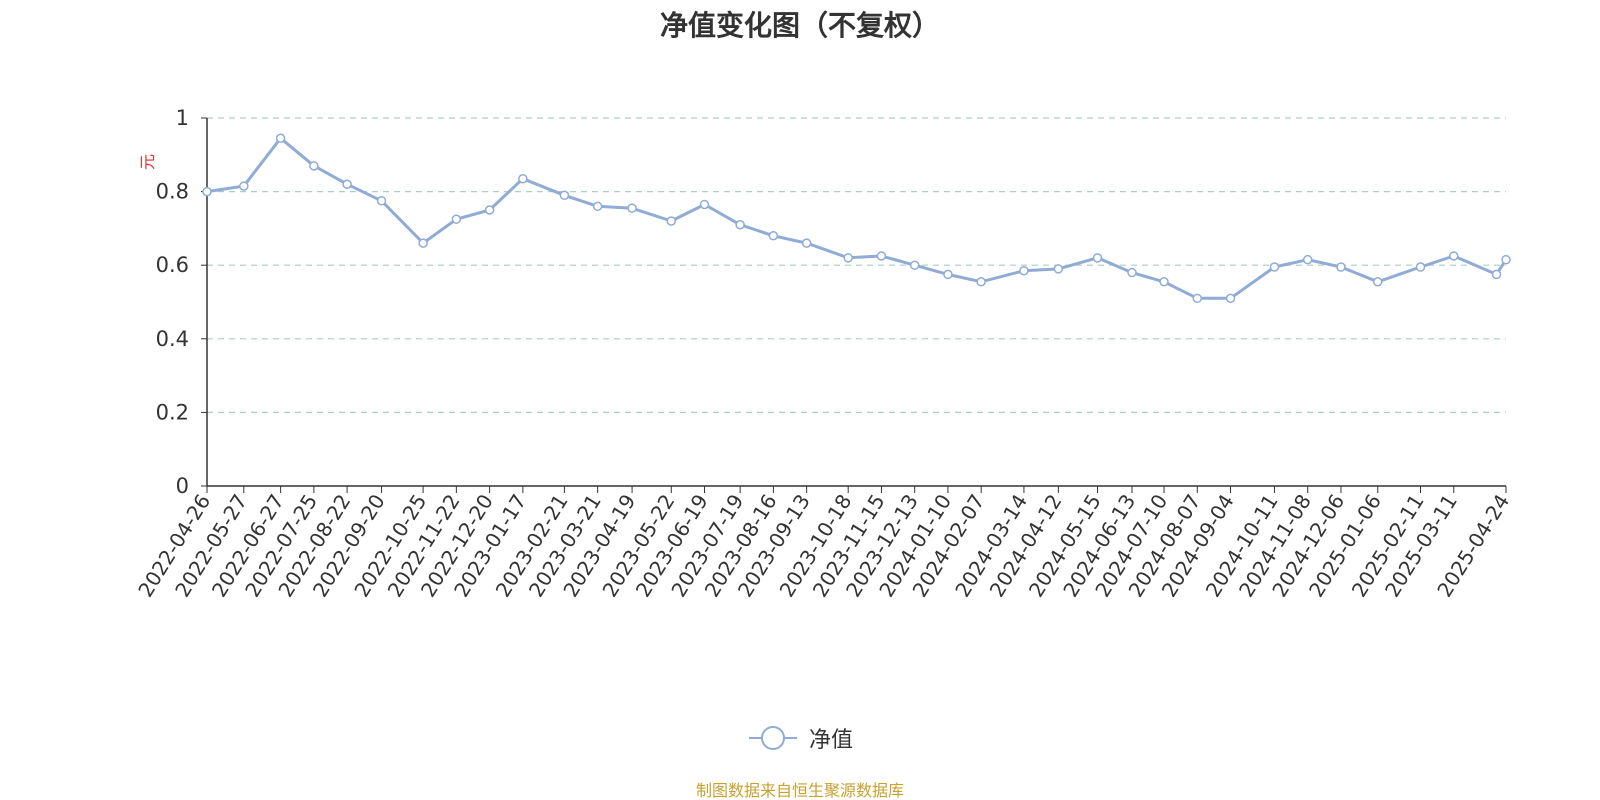 This screenshot has width=1600, height=800. Describe the element at coordinates (182, 118) in the screenshot. I see `y-tick-label: 1` at that location.